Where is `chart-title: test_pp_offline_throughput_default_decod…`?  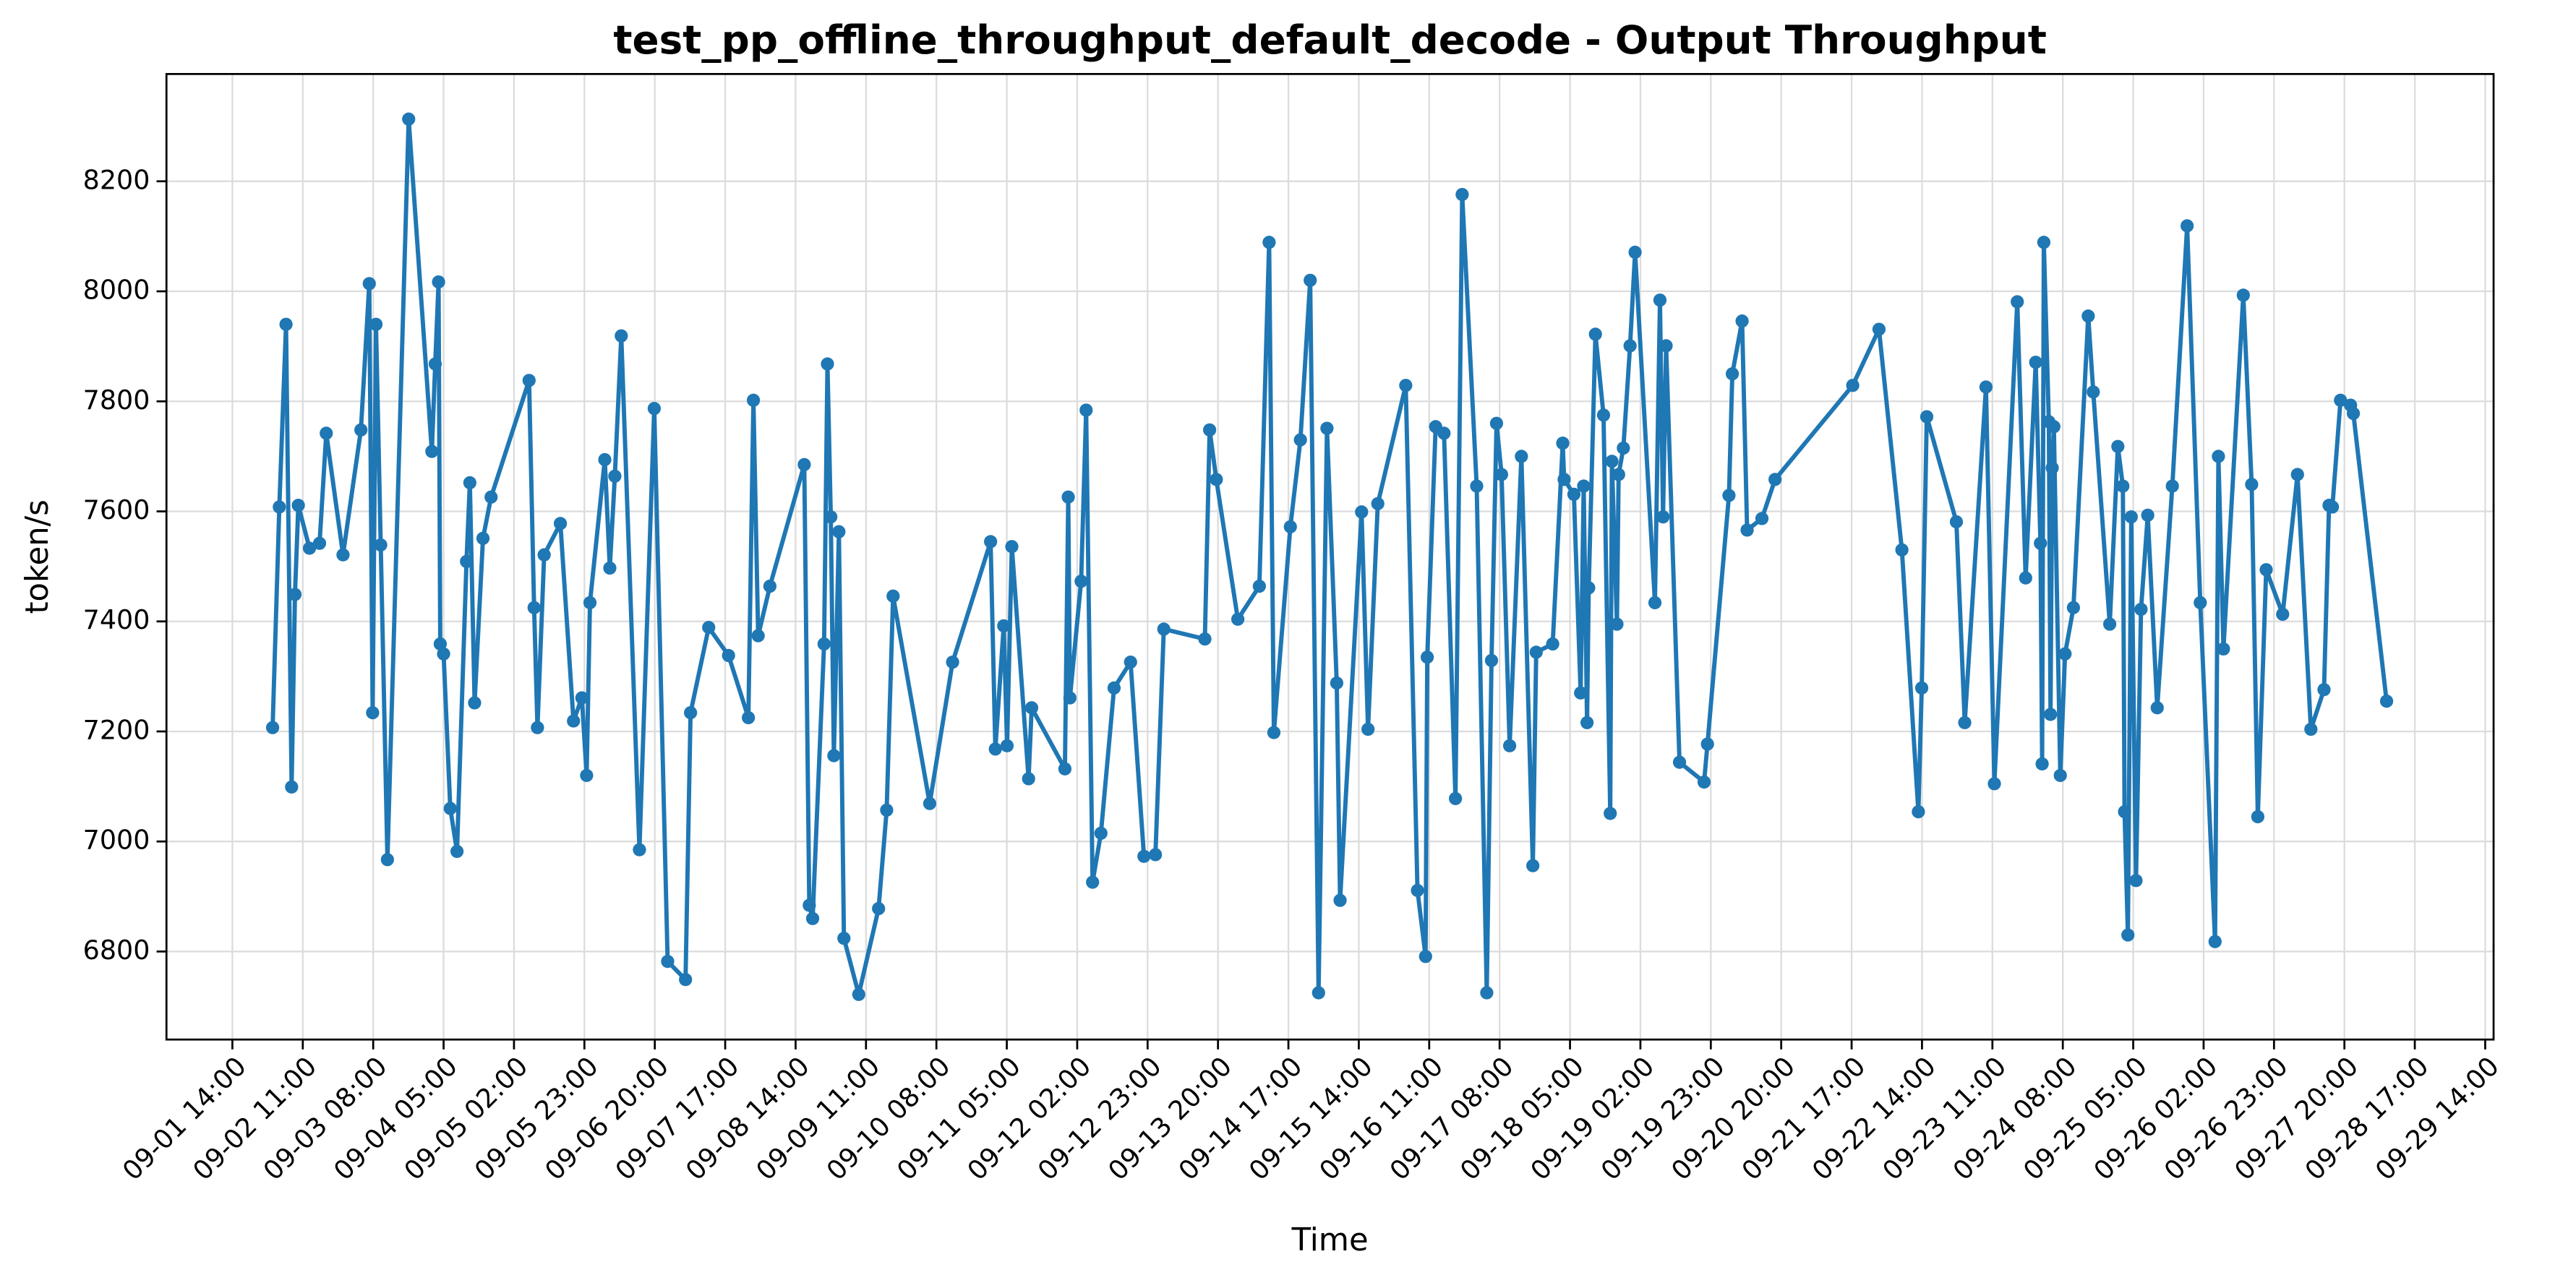 chart-title: test_pp_offline_throughput_default_decod… is located at coordinates (1330, 40).